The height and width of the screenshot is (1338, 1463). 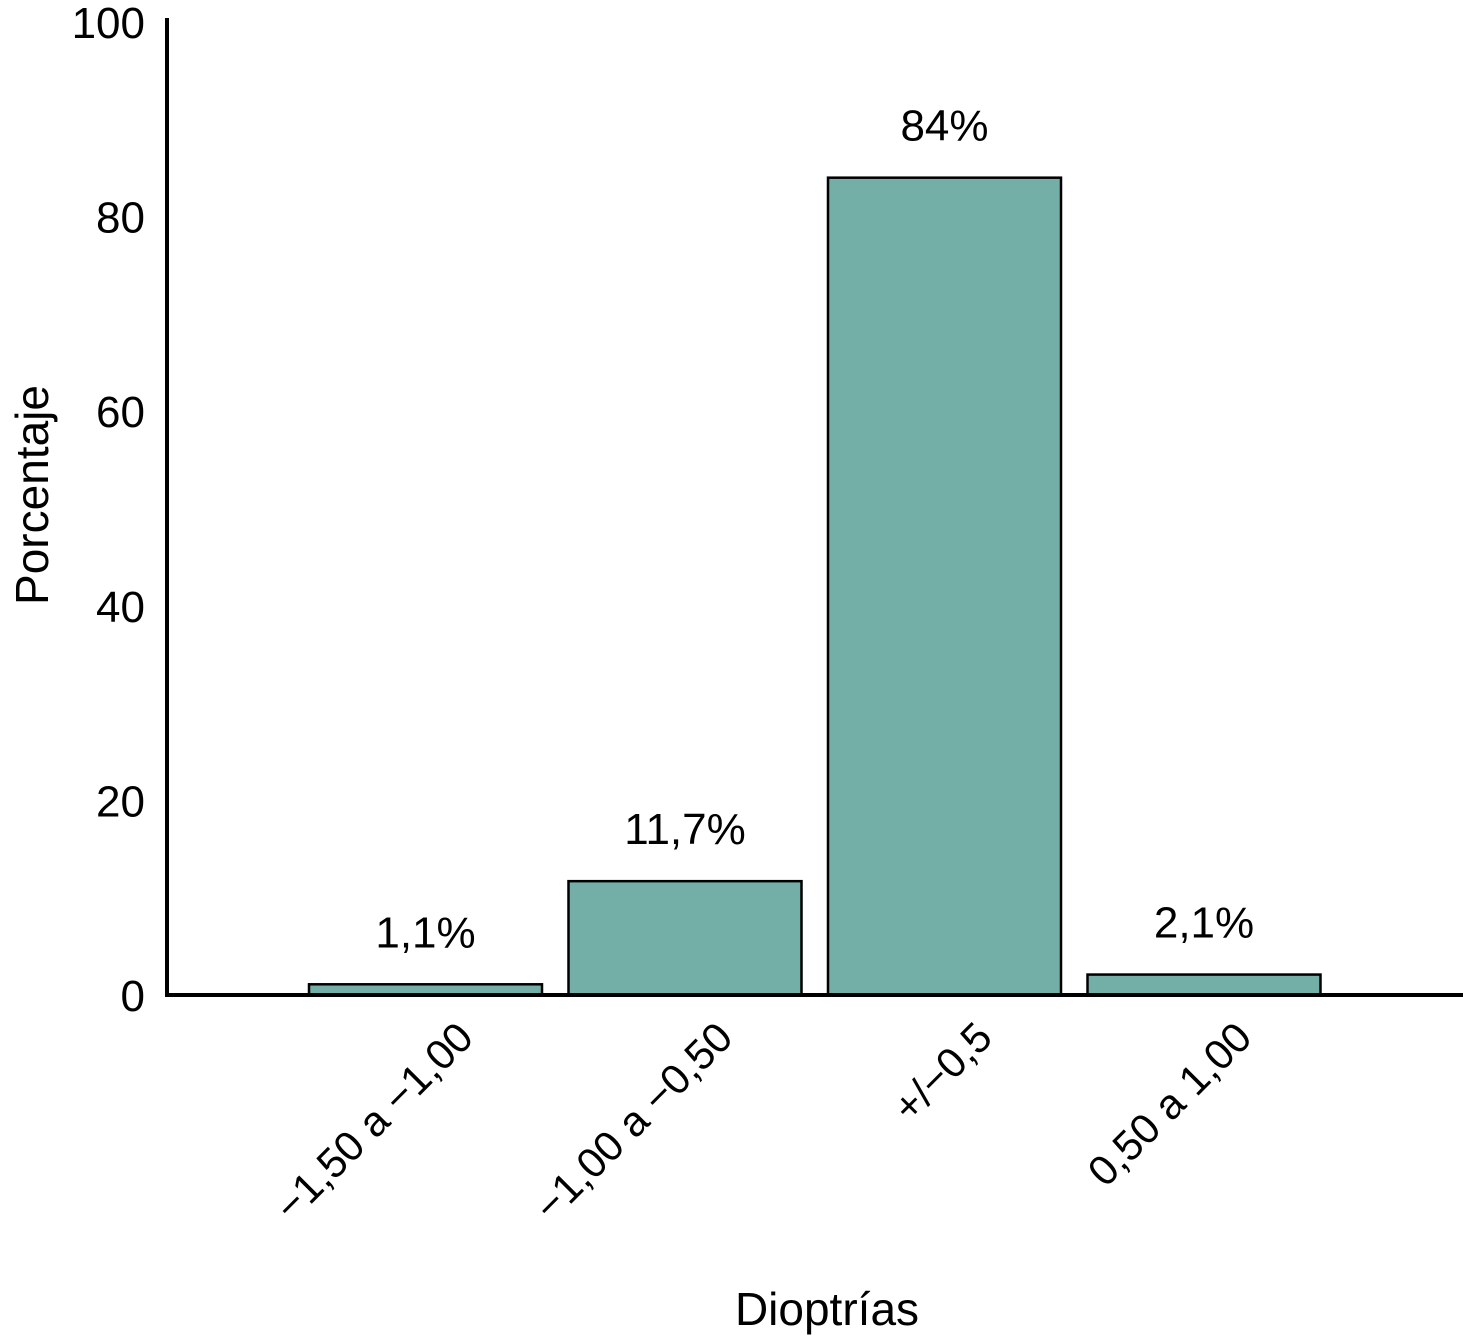 I want to click on y-tick-label: 20, so click(x=120, y=801).